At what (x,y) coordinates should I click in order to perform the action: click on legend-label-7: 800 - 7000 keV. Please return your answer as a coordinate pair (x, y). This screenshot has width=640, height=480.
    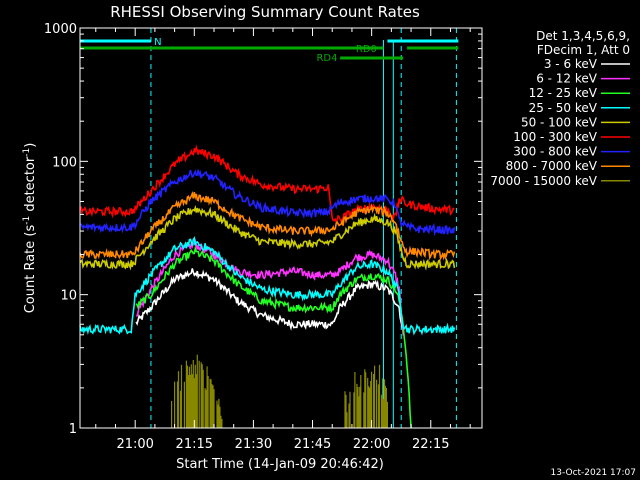
    Looking at the image, I should click on (552, 166).